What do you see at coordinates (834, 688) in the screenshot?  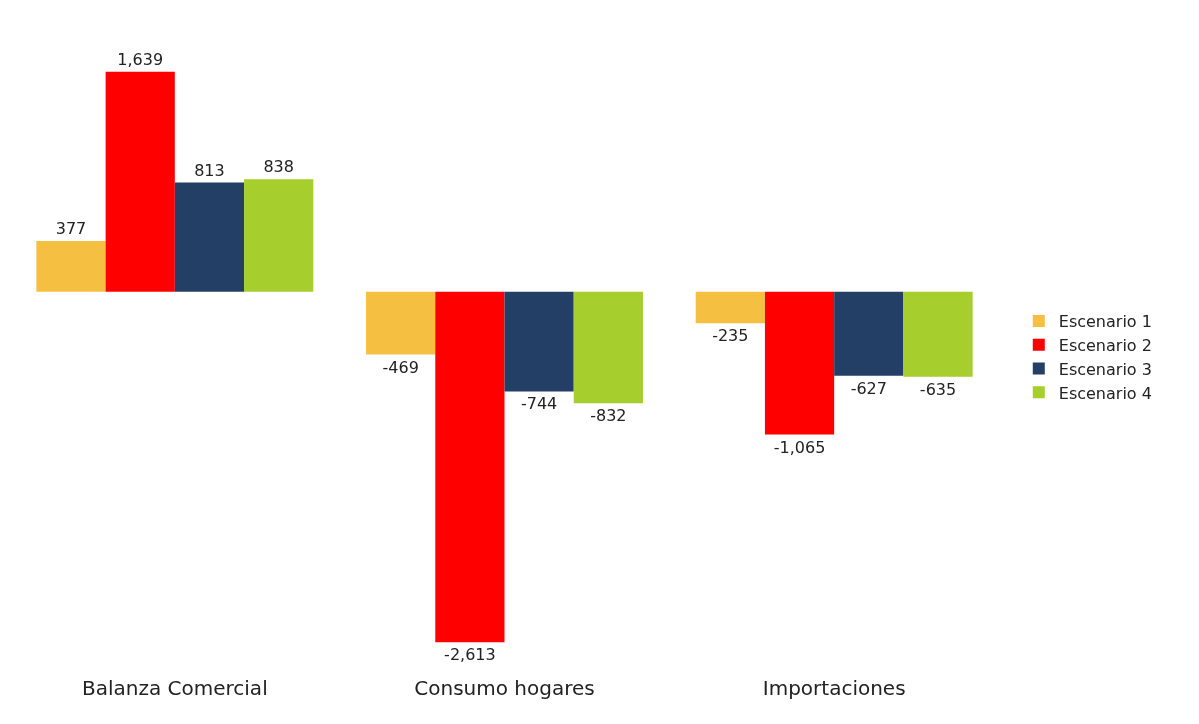 I see `x-tick-label: Importaciones` at bounding box center [834, 688].